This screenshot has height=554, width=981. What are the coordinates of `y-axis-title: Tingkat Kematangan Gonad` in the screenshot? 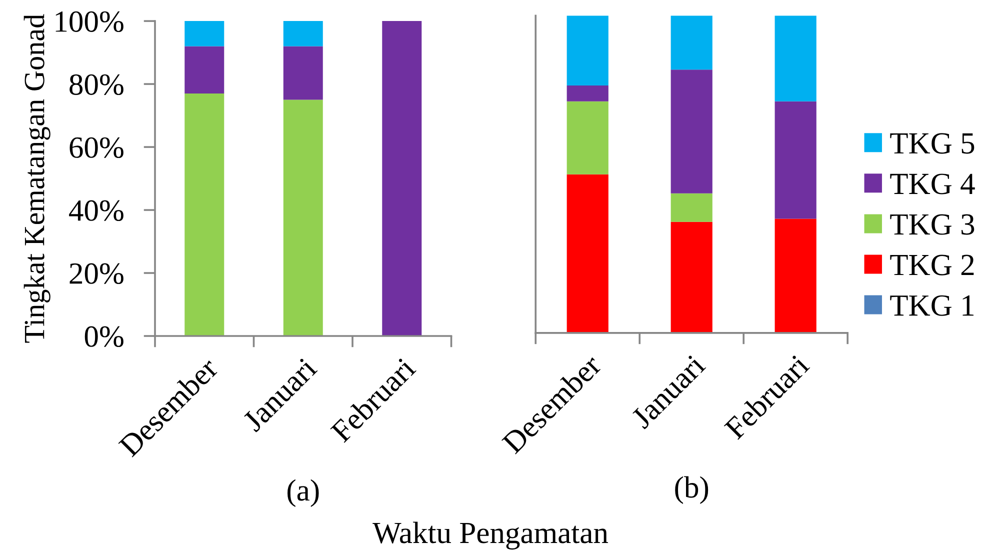 It's located at (37, 178).